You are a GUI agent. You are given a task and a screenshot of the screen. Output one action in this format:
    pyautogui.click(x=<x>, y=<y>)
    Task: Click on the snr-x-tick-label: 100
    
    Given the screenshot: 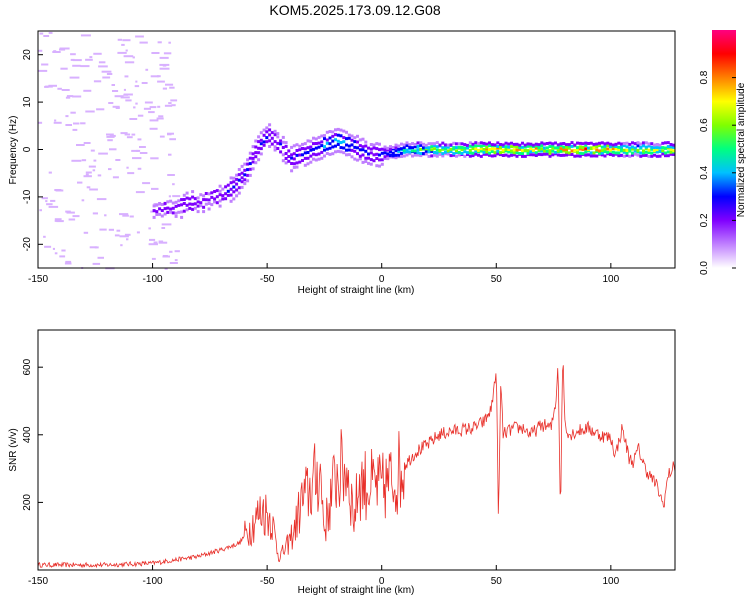 What is the action you would take?
    pyautogui.click(x=610, y=581)
    